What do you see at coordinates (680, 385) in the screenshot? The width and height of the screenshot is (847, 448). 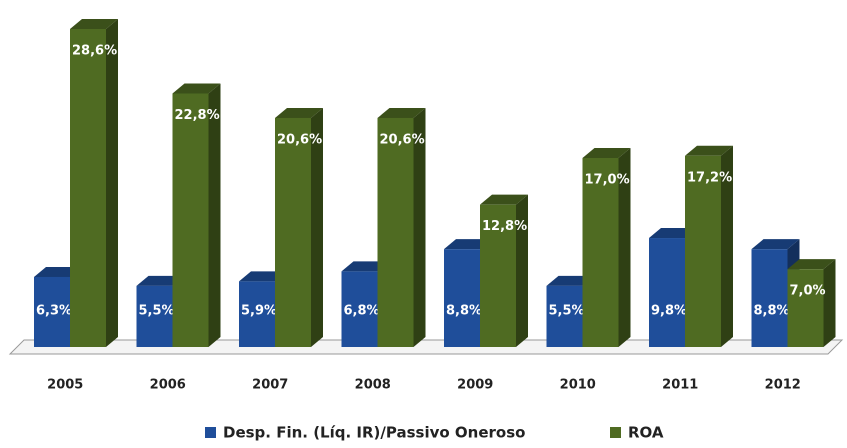 I see `x-tick-label: 2011` at bounding box center [680, 385].